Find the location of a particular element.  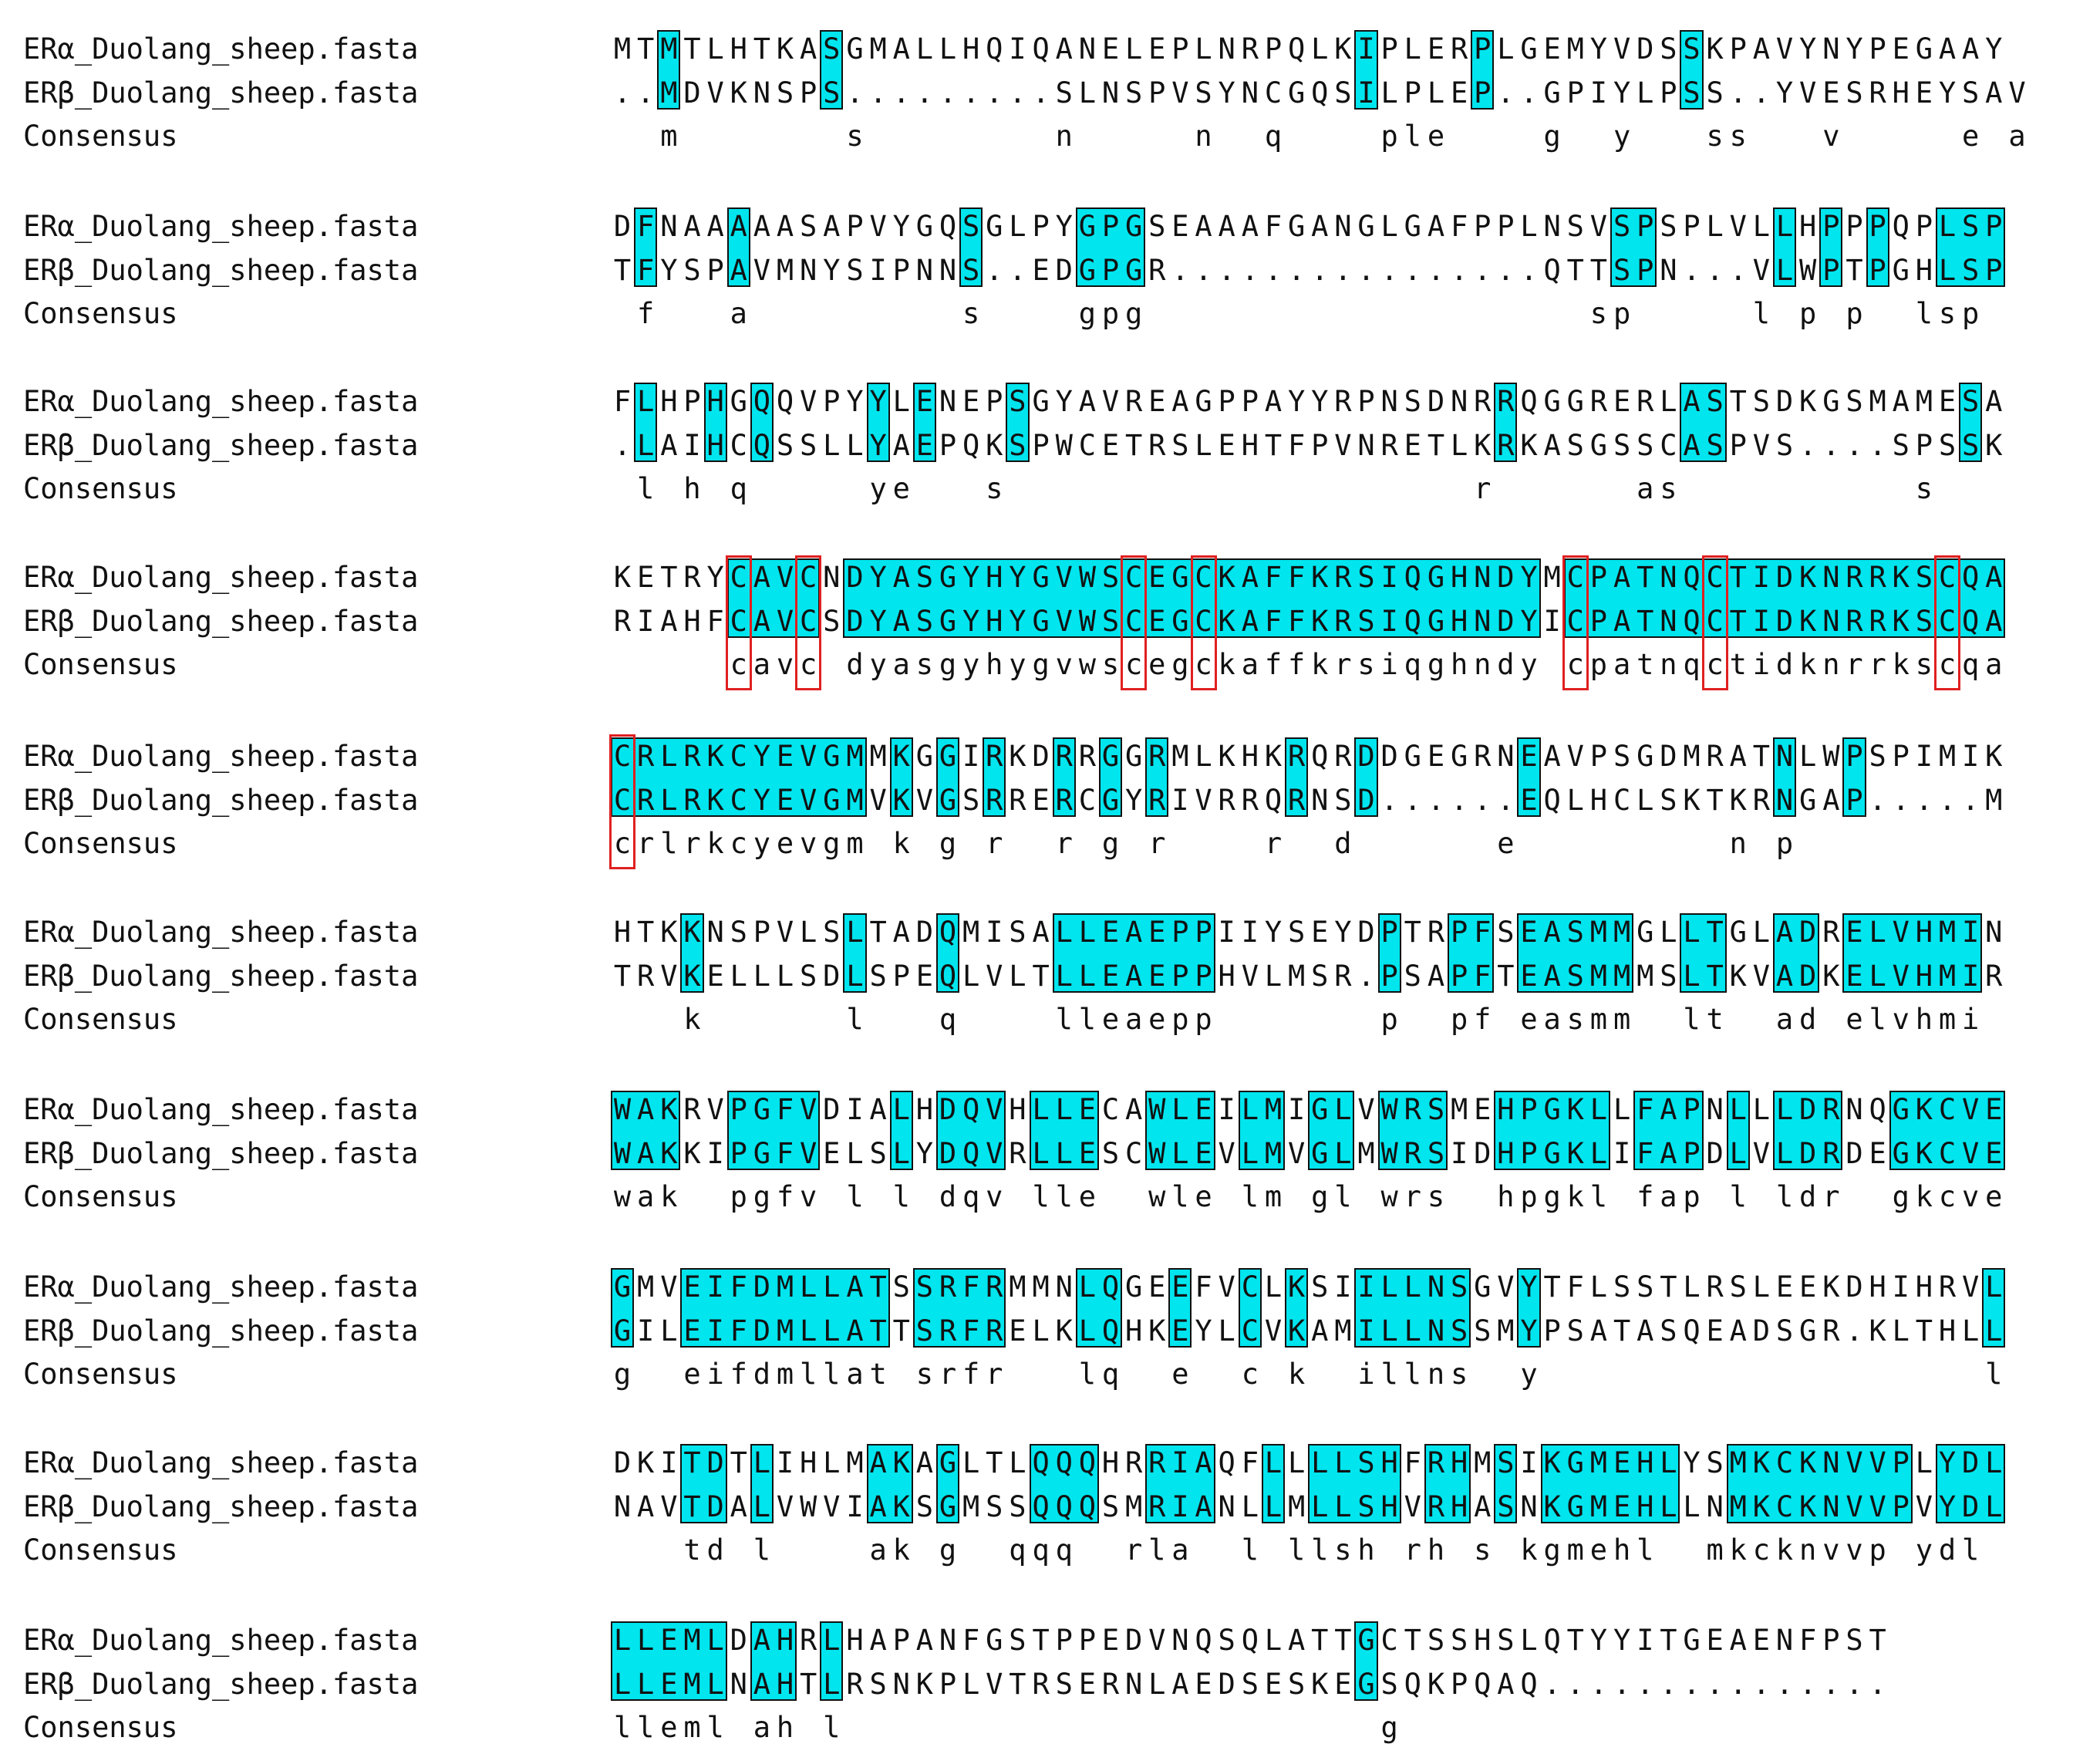

consensus-residue: m is located at coordinates (1598, 1020).